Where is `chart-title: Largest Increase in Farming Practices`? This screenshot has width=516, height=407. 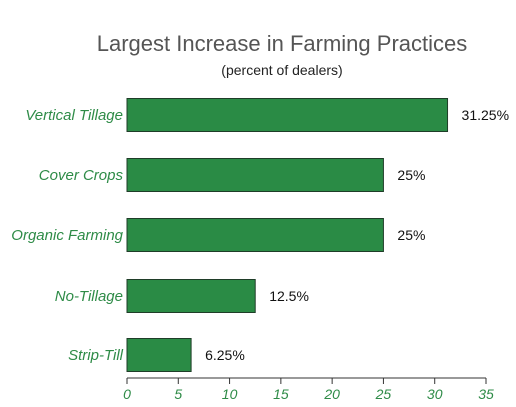 chart-title: Largest Increase in Farming Practices is located at coordinates (282, 43).